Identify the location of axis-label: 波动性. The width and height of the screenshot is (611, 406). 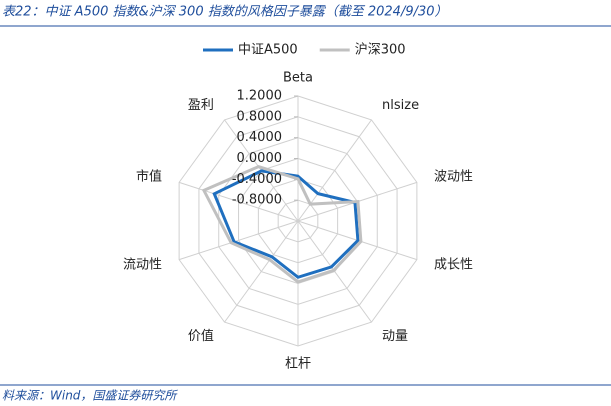
(453, 176).